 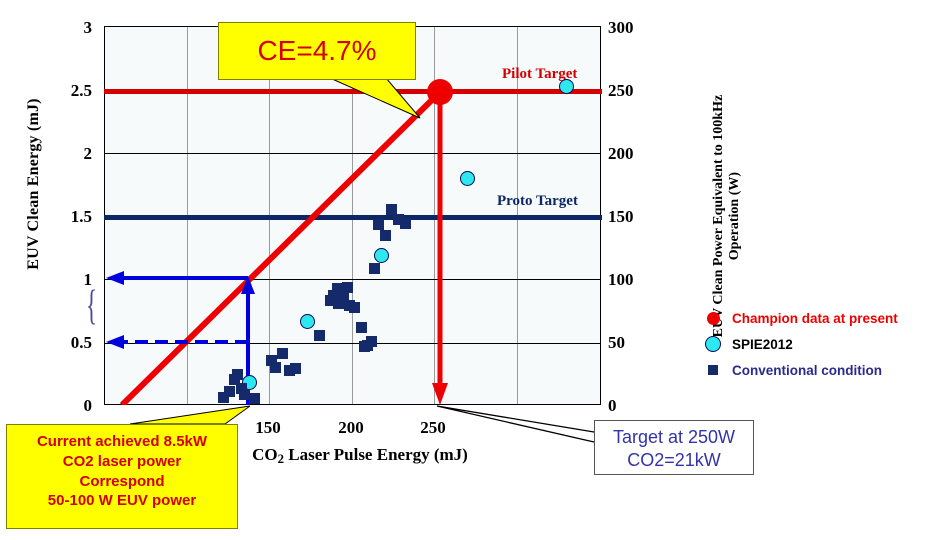 What do you see at coordinates (351, 427) in the screenshot?
I see `xtick-200: 200` at bounding box center [351, 427].